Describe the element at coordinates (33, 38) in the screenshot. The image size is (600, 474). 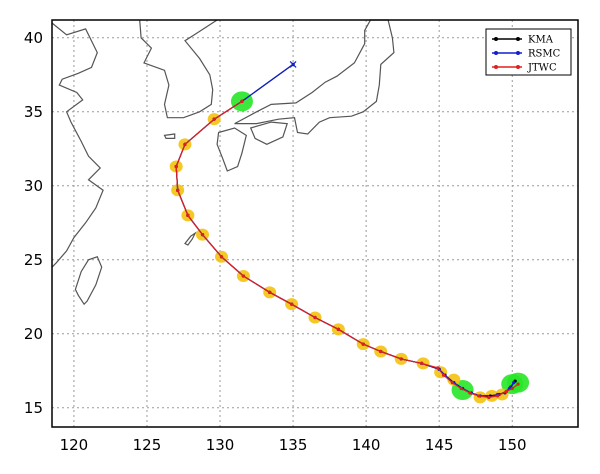
I see `y-tick-label: 40` at that location.